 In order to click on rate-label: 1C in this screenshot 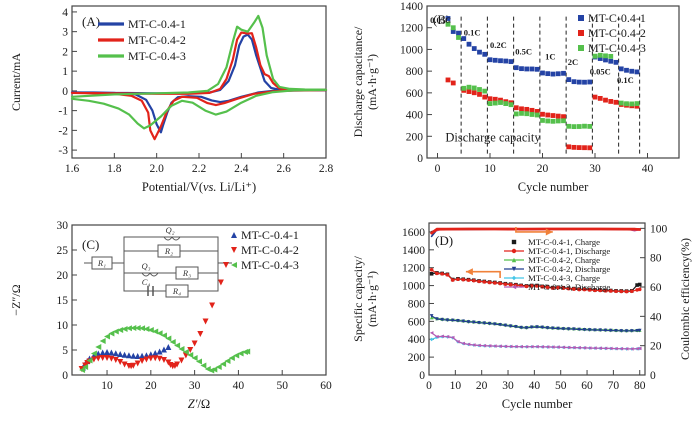, I will do `click(550, 57)`.